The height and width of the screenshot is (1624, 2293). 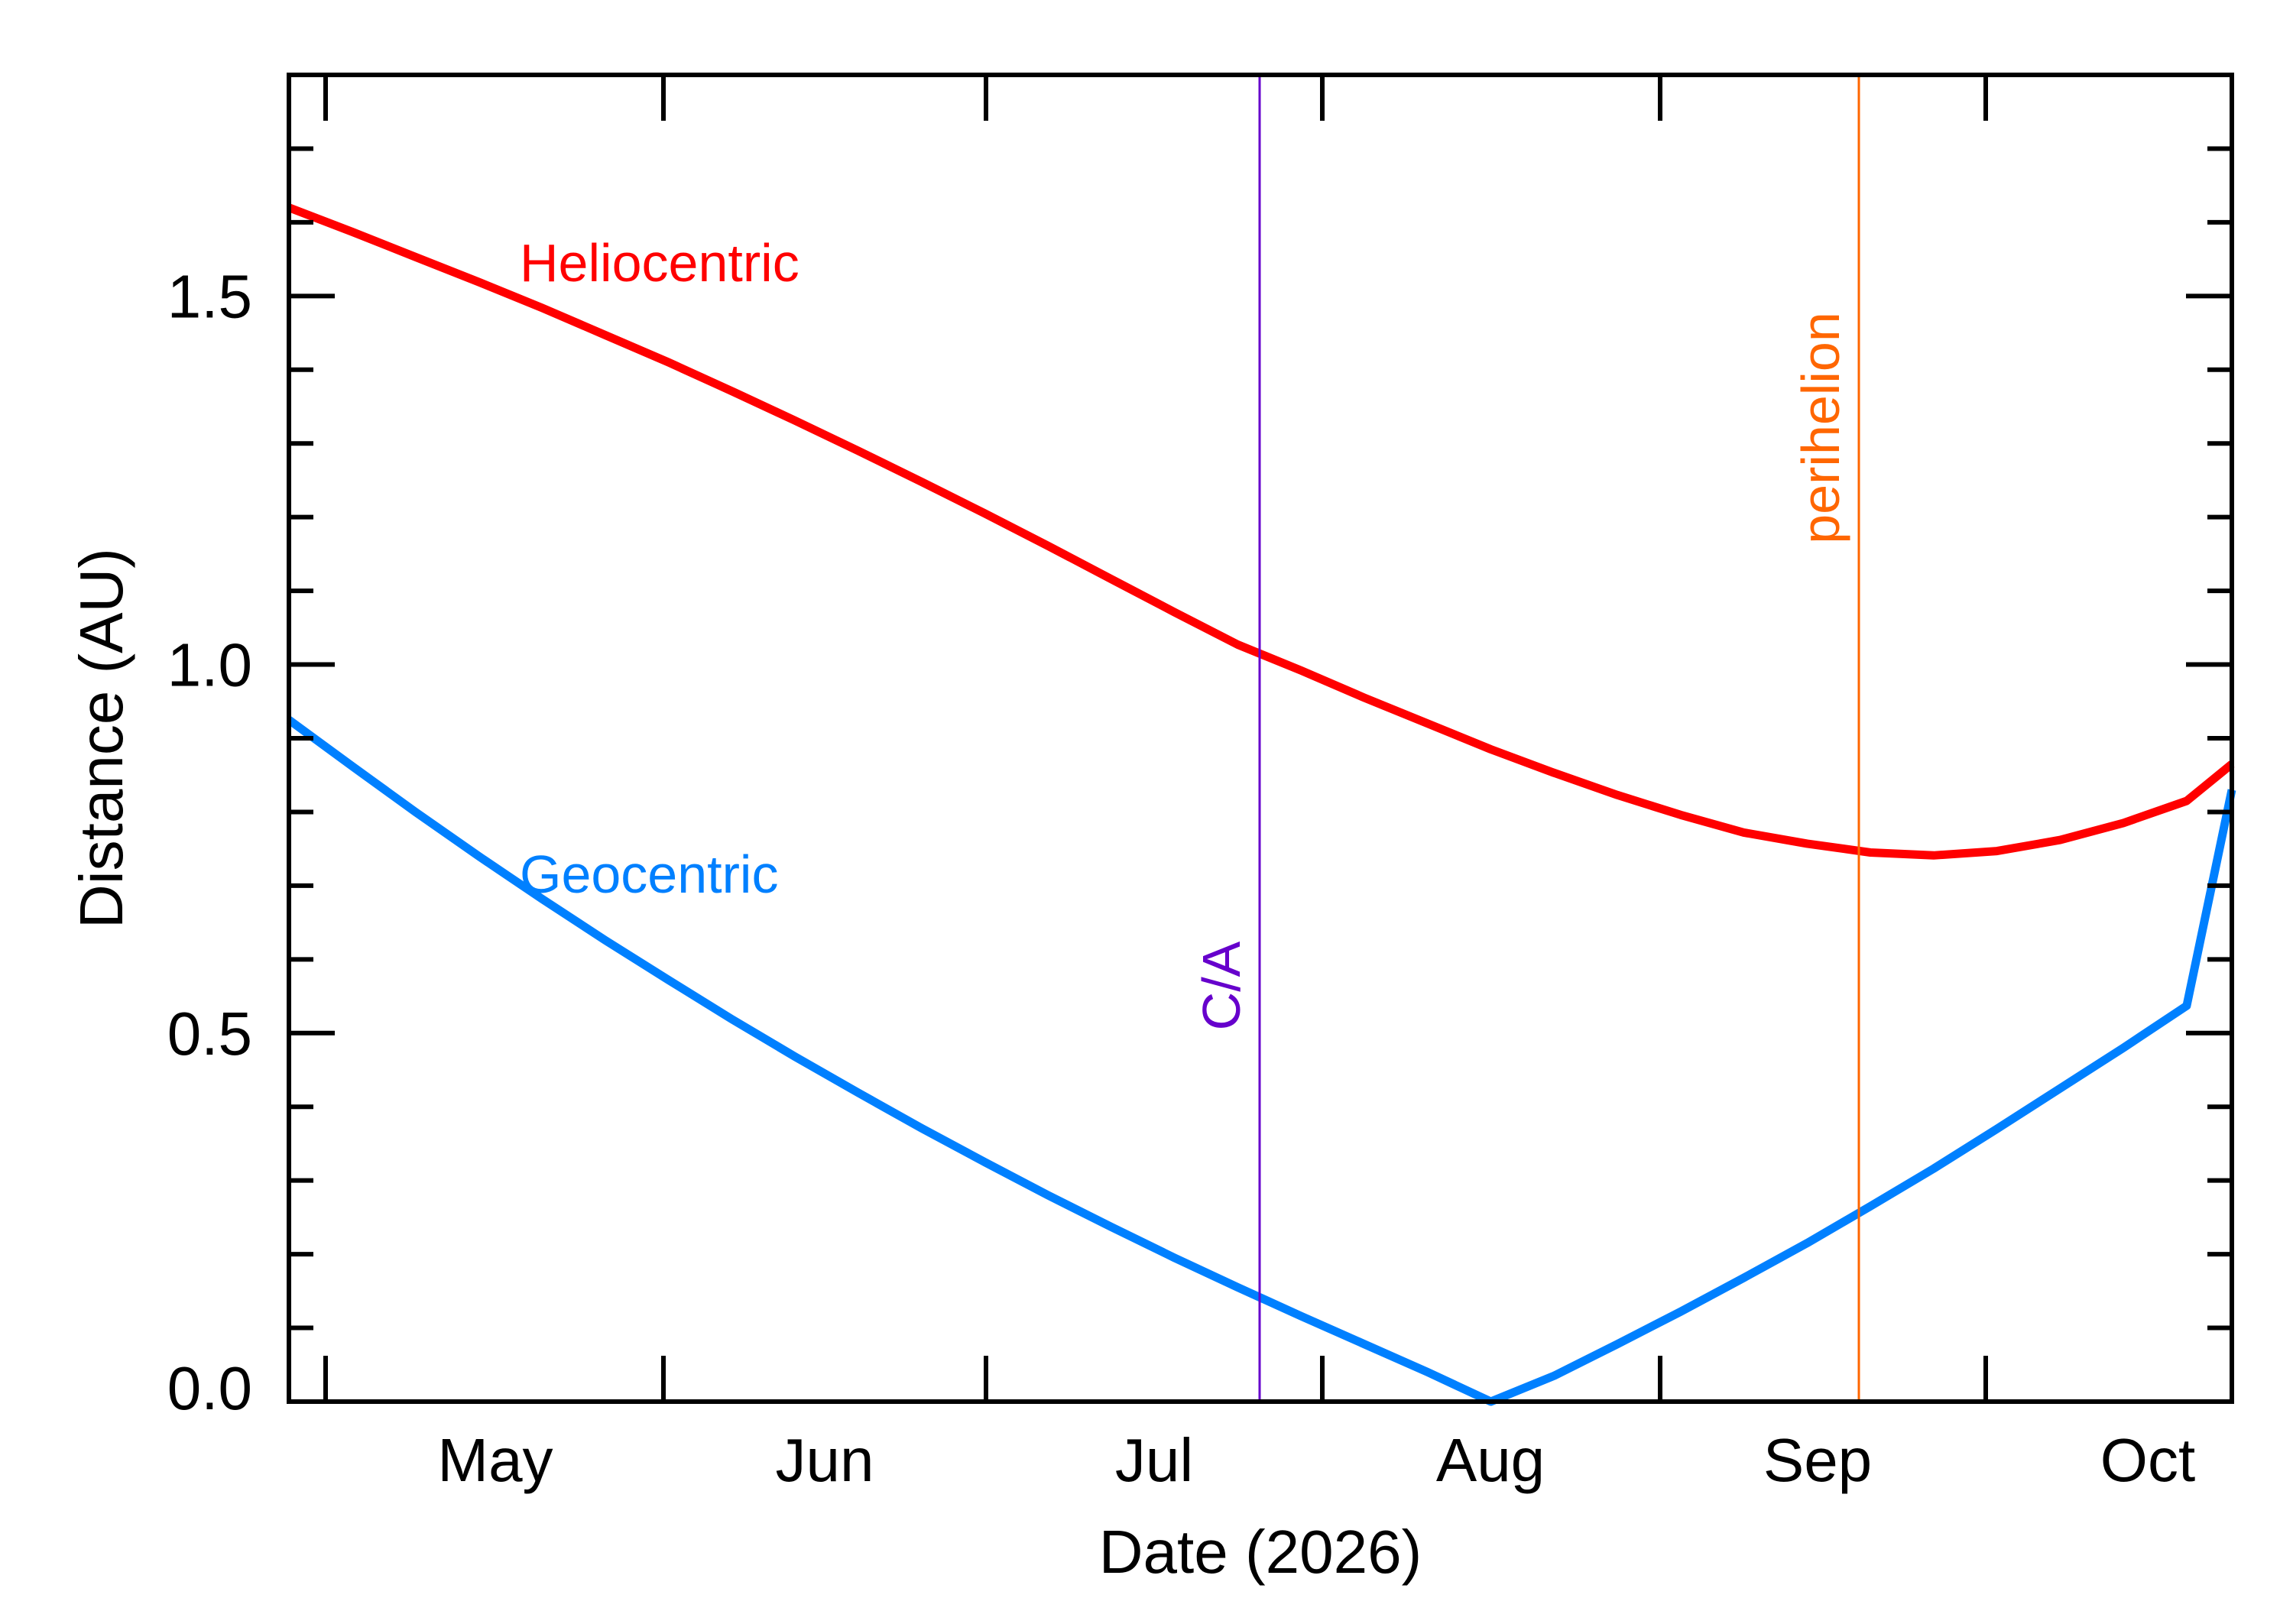 What do you see at coordinates (495, 1460) in the screenshot?
I see `x-tick-label: May` at bounding box center [495, 1460].